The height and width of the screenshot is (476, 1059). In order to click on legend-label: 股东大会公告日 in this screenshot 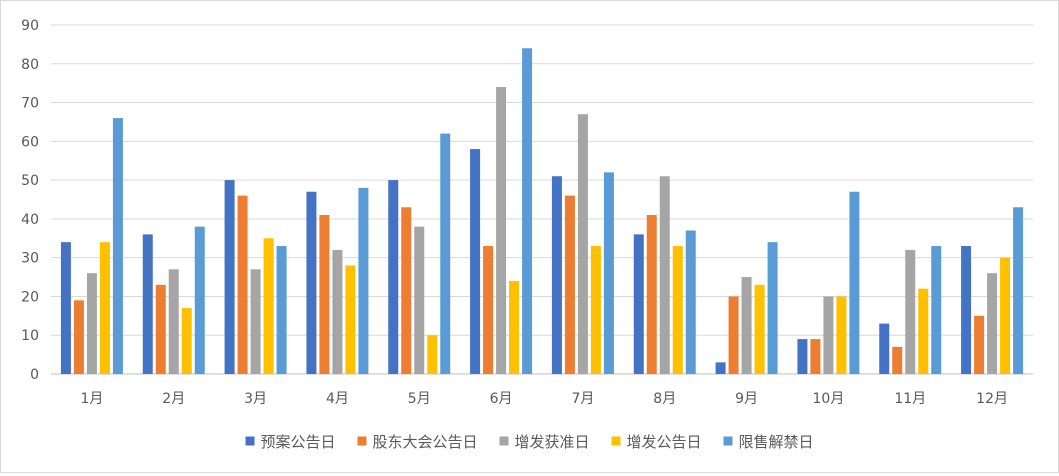, I will do `click(425, 442)`.